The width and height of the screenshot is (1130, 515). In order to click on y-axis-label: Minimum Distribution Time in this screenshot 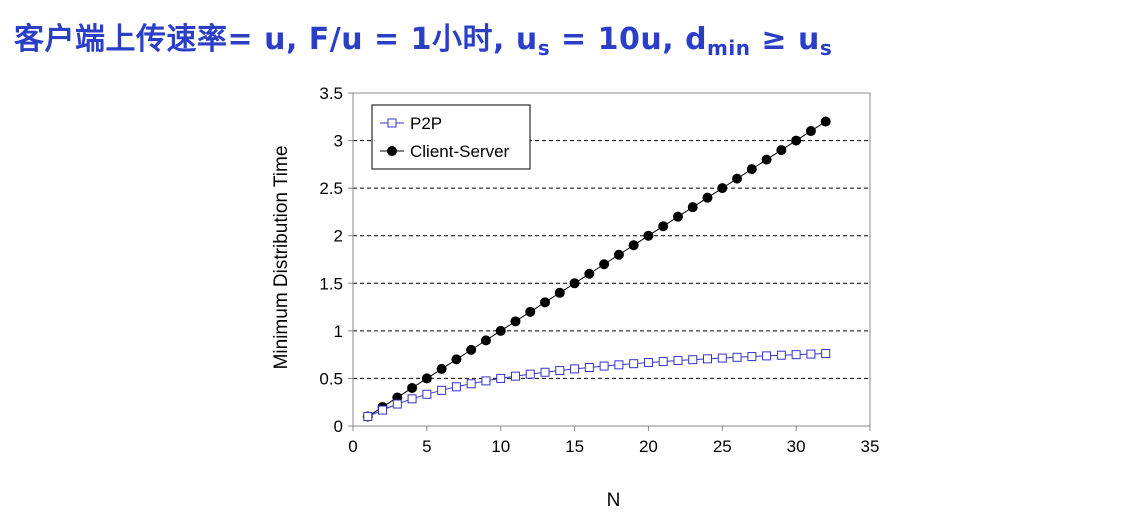, I will do `click(281, 258)`.